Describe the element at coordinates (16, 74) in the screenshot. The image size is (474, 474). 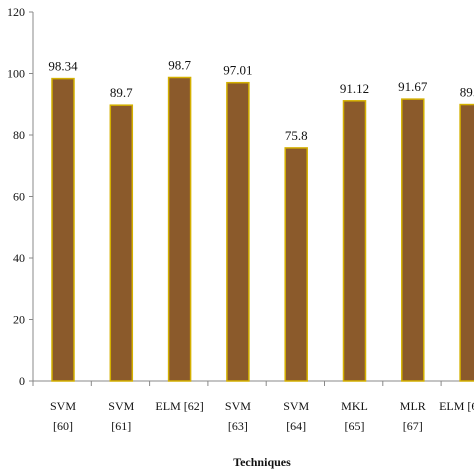
I see `y-tick-label: 100` at that location.